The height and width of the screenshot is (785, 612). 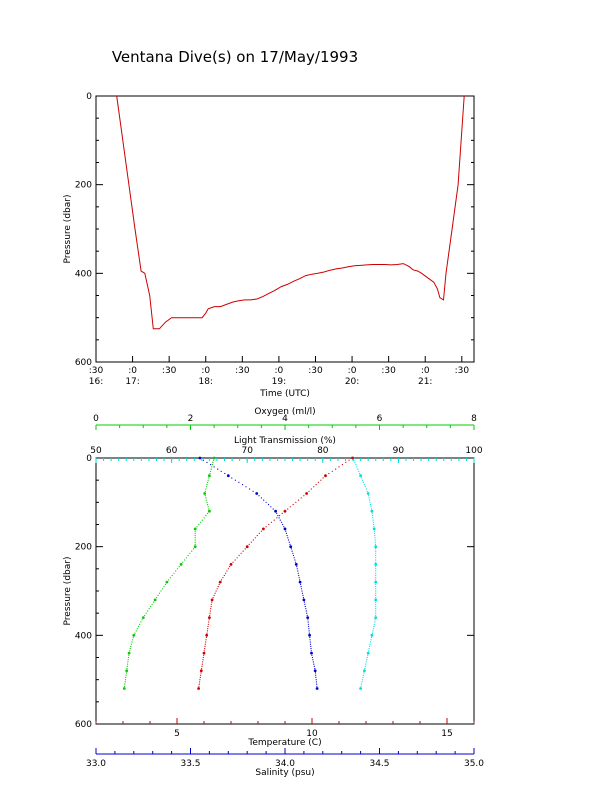 What do you see at coordinates (89, 459) in the screenshot?
I see `pressure-tick-label: 0` at bounding box center [89, 459].